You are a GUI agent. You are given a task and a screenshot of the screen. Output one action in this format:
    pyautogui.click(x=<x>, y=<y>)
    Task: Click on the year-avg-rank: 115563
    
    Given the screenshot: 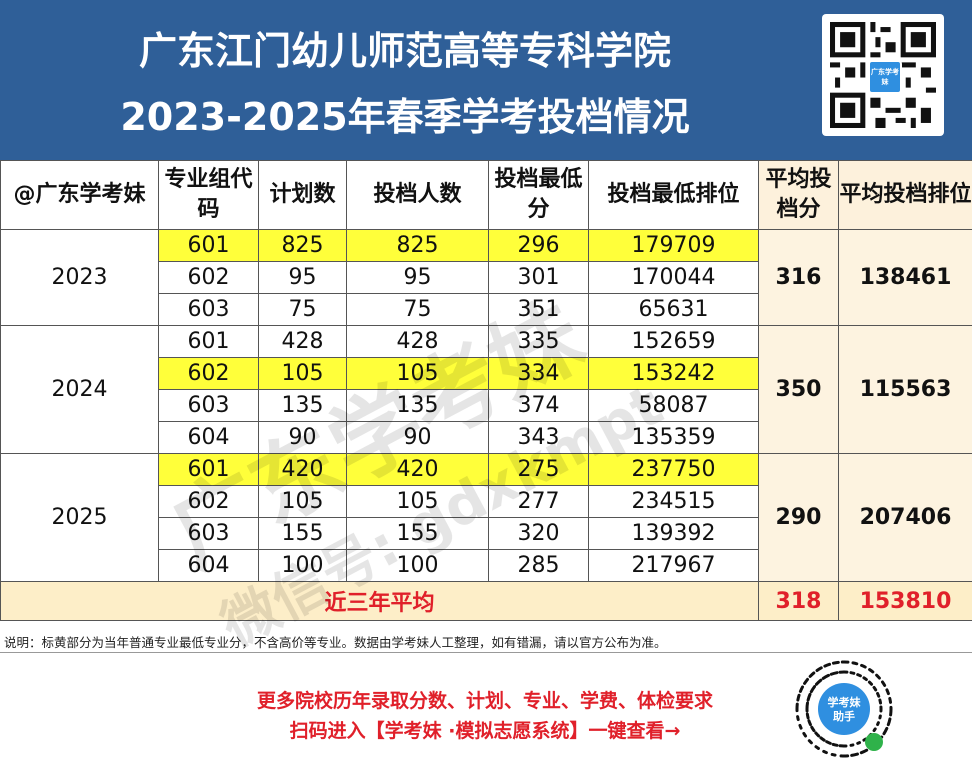 What is the action you would take?
    pyautogui.click(x=905, y=389)
    